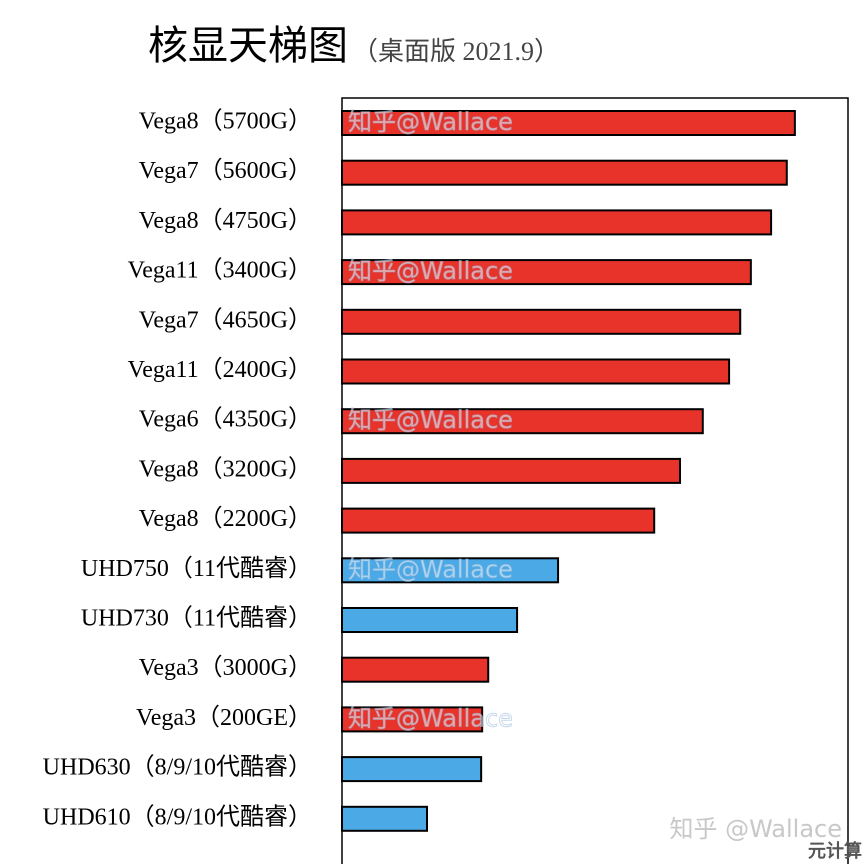 The height and width of the screenshot is (864, 866). Describe the element at coordinates (225, 221) in the screenshot. I see `category-label: Vega8（4750G）` at that location.